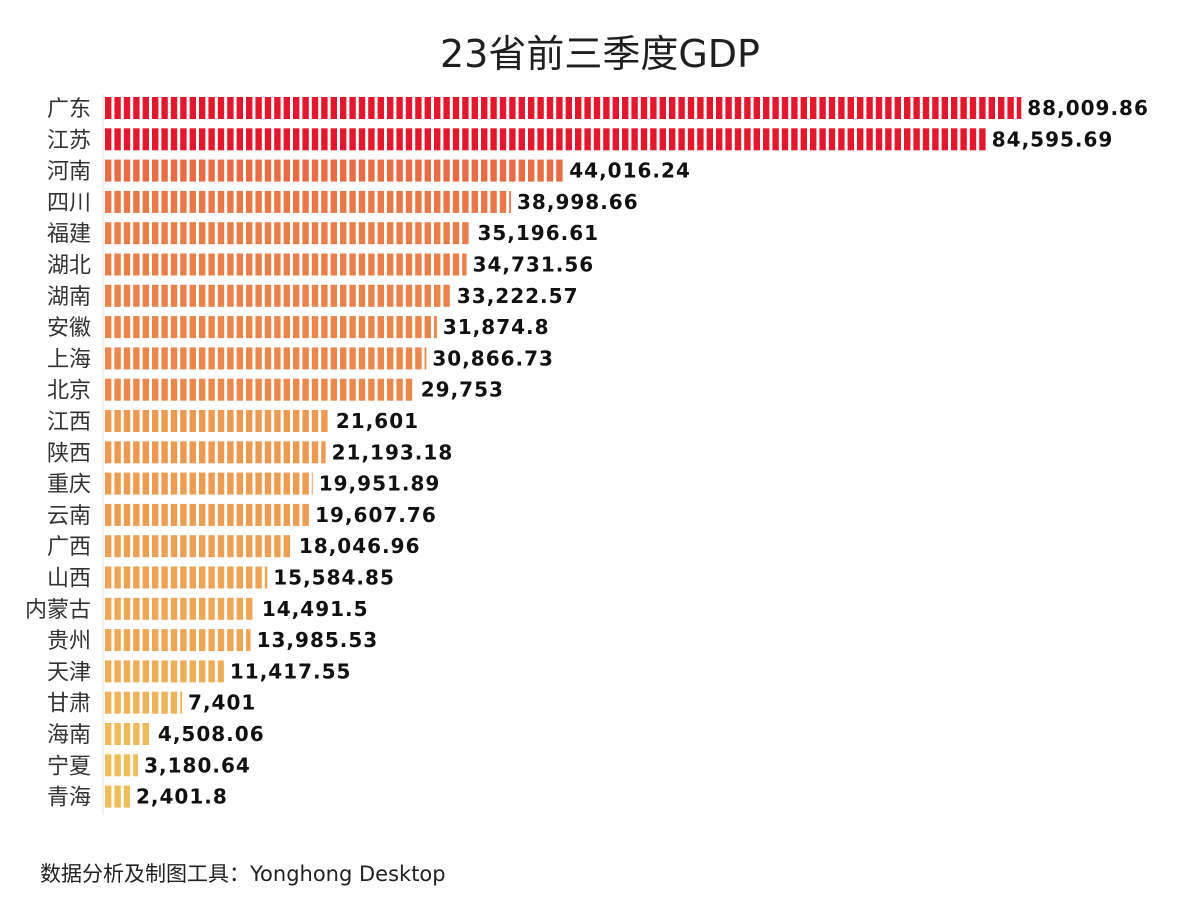 This screenshot has height=897, width=1200. What do you see at coordinates (275, 391) in the screenshot?
I see `bar-row: 北京 29,753` at bounding box center [275, 391].